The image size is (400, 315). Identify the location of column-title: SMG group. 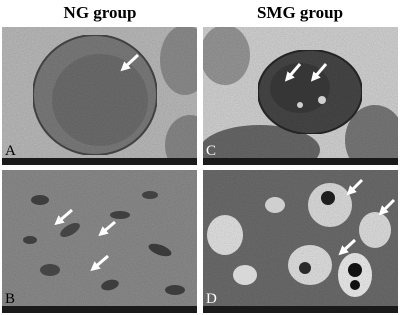
(300, 12).